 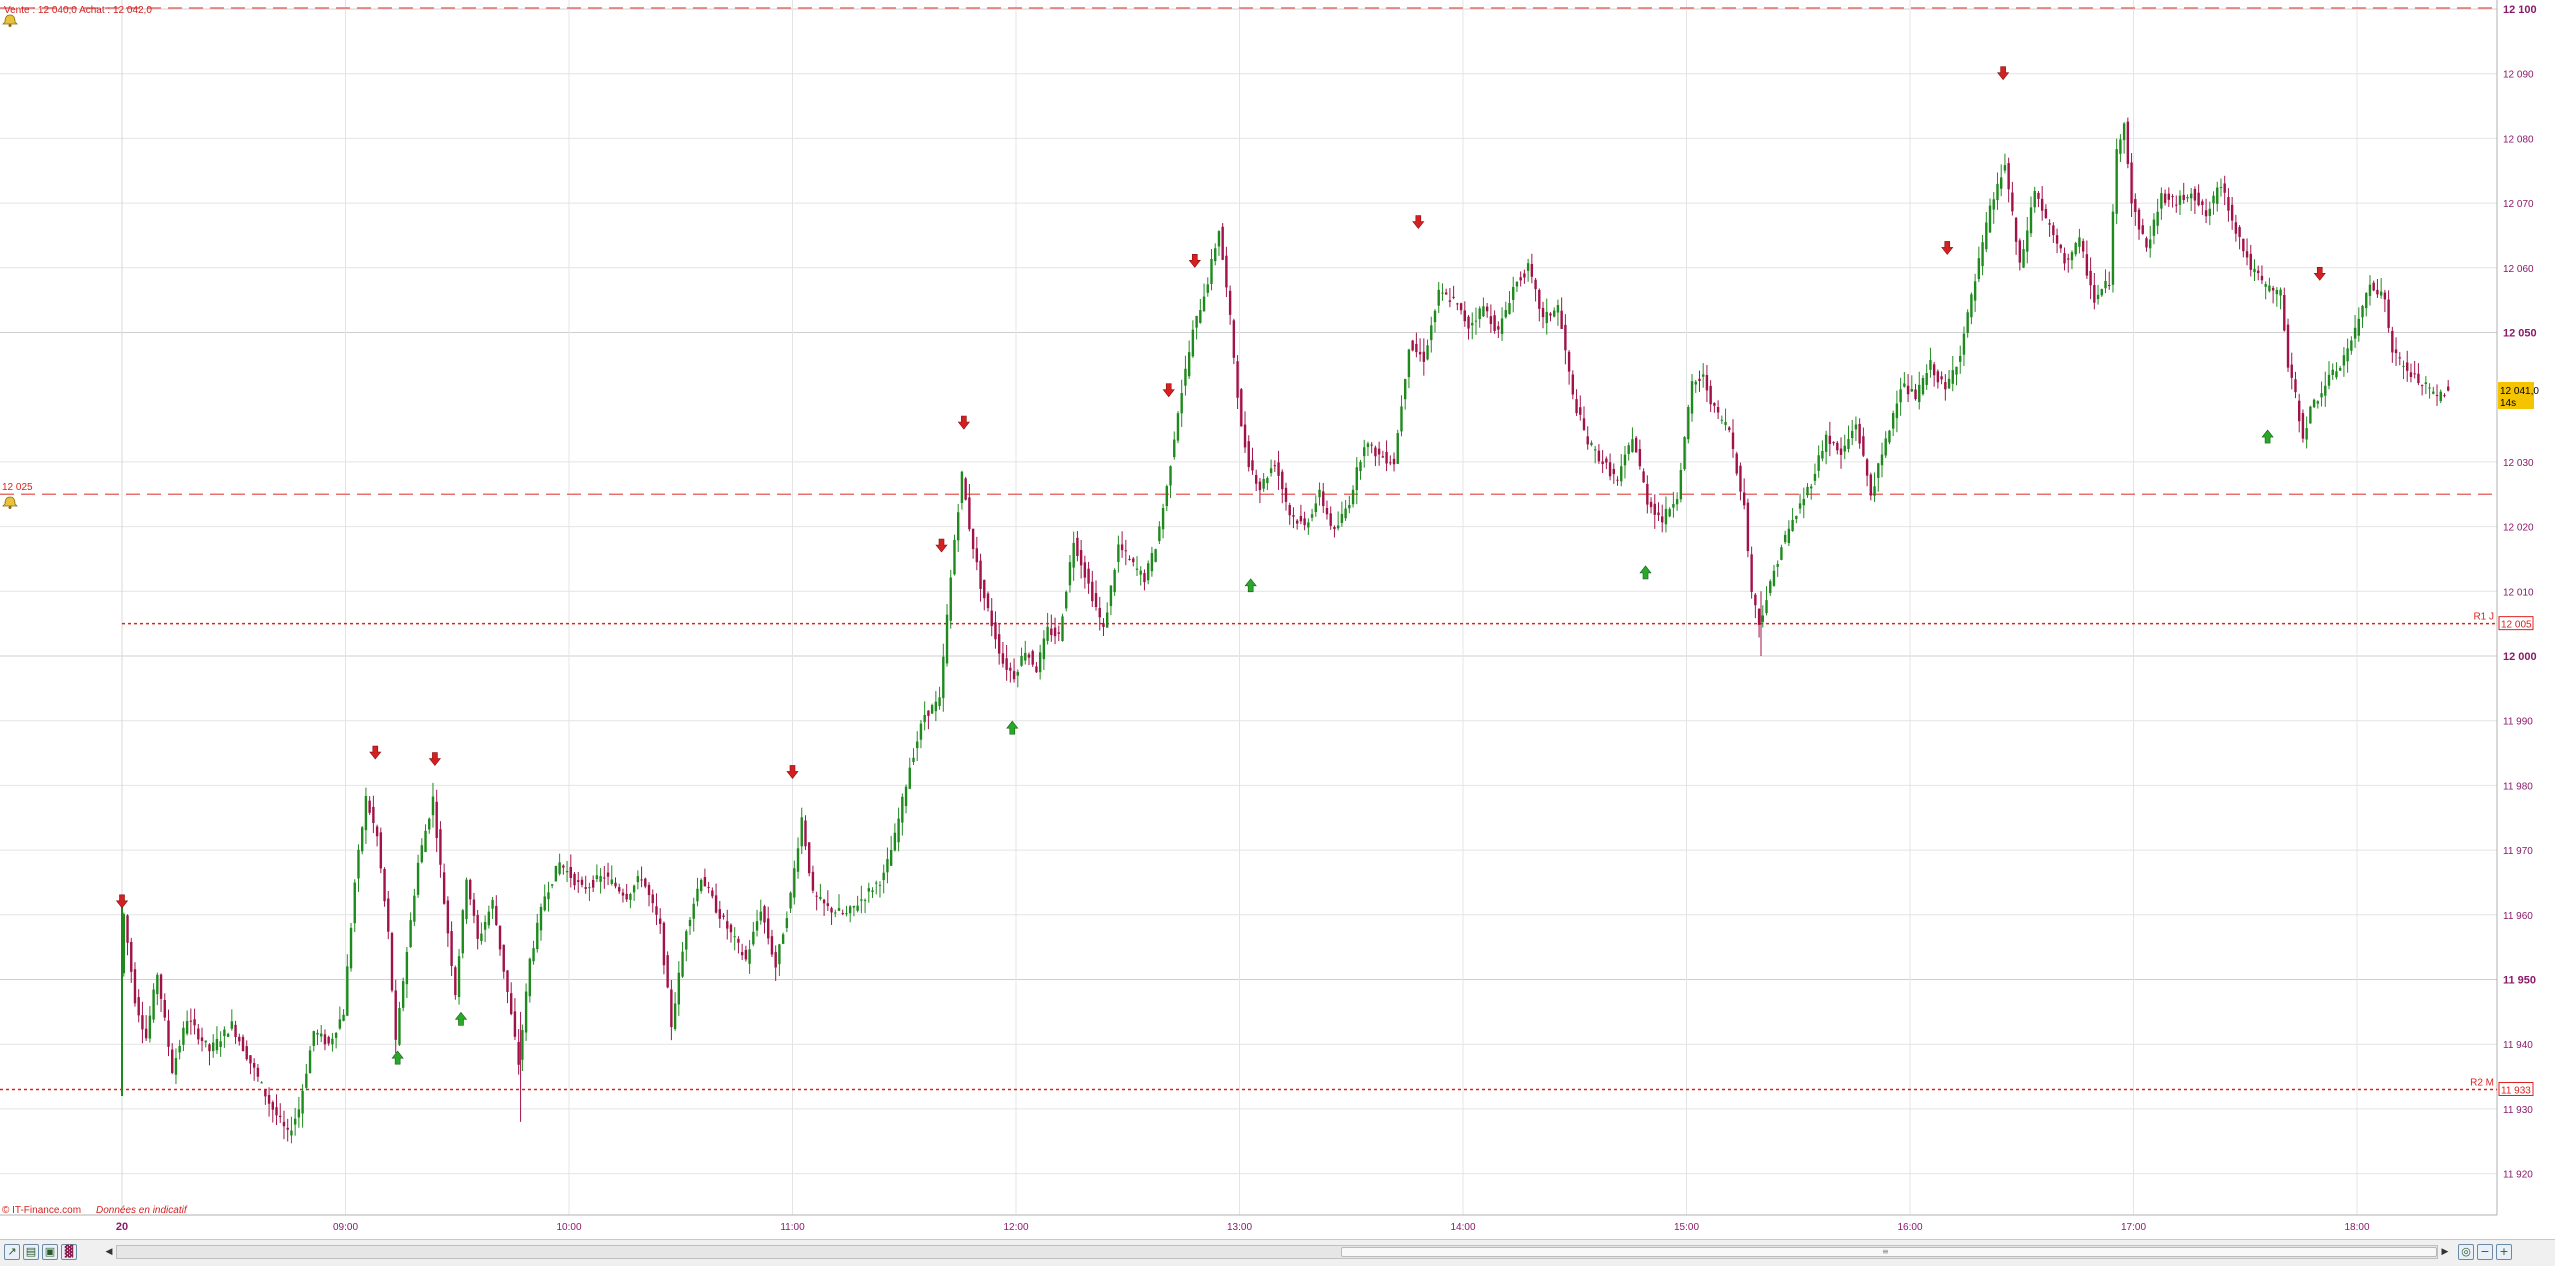 I want to click on indicators-icon: ▓, so click(x=69, y=1252).